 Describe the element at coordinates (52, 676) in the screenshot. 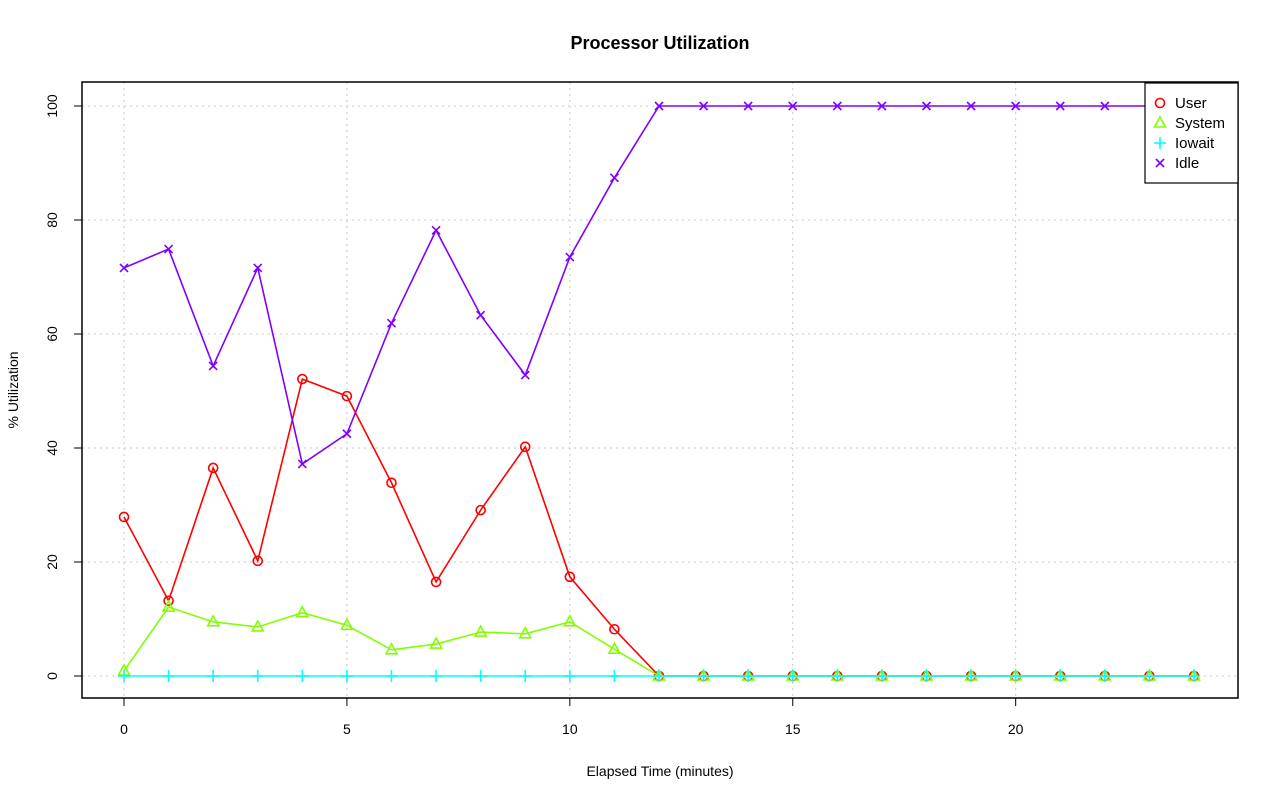

I see `y-tick-label: 0` at that location.